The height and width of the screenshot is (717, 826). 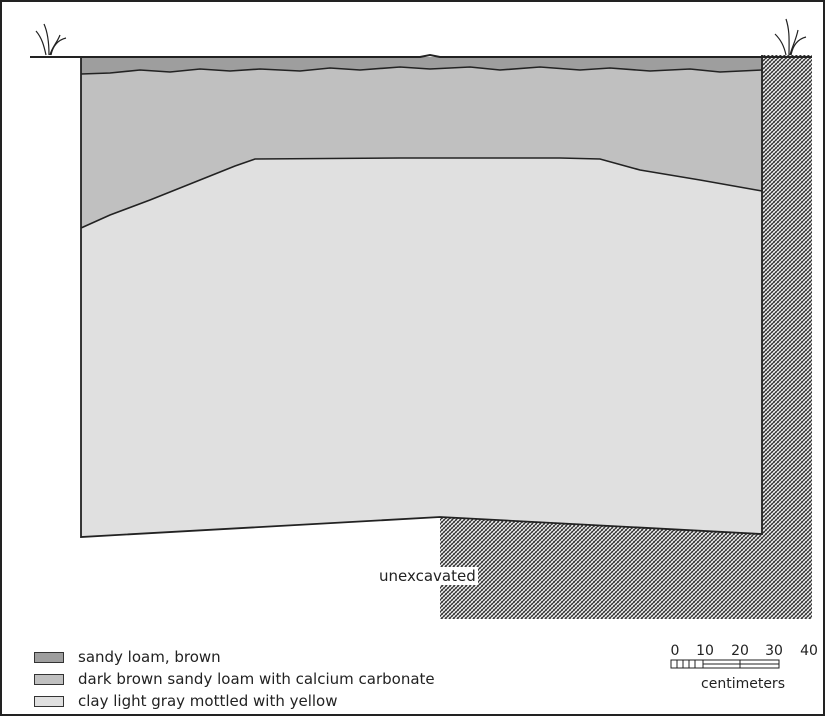 I want to click on legend-item: sandy loam, brown, so click(x=234, y=657).